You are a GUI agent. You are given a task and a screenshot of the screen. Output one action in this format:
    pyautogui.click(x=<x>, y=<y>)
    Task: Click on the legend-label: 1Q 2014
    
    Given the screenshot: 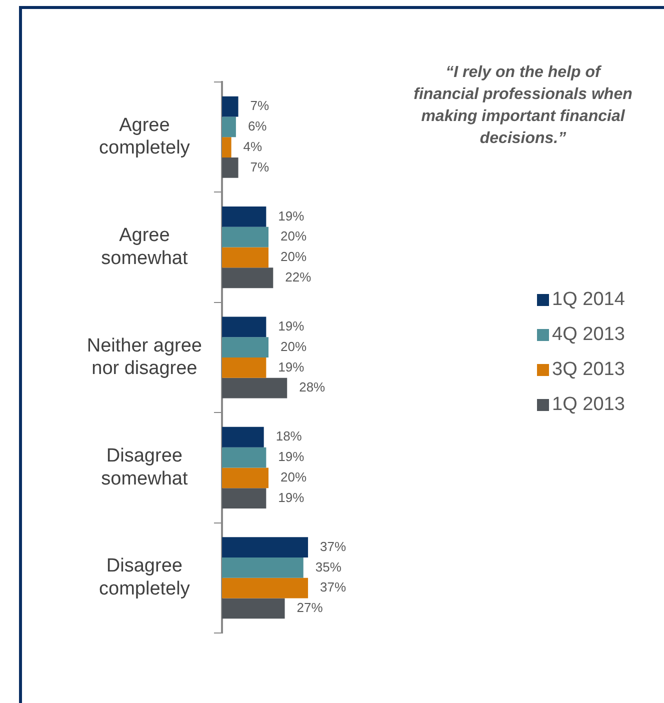 What is the action you would take?
    pyautogui.click(x=588, y=299)
    